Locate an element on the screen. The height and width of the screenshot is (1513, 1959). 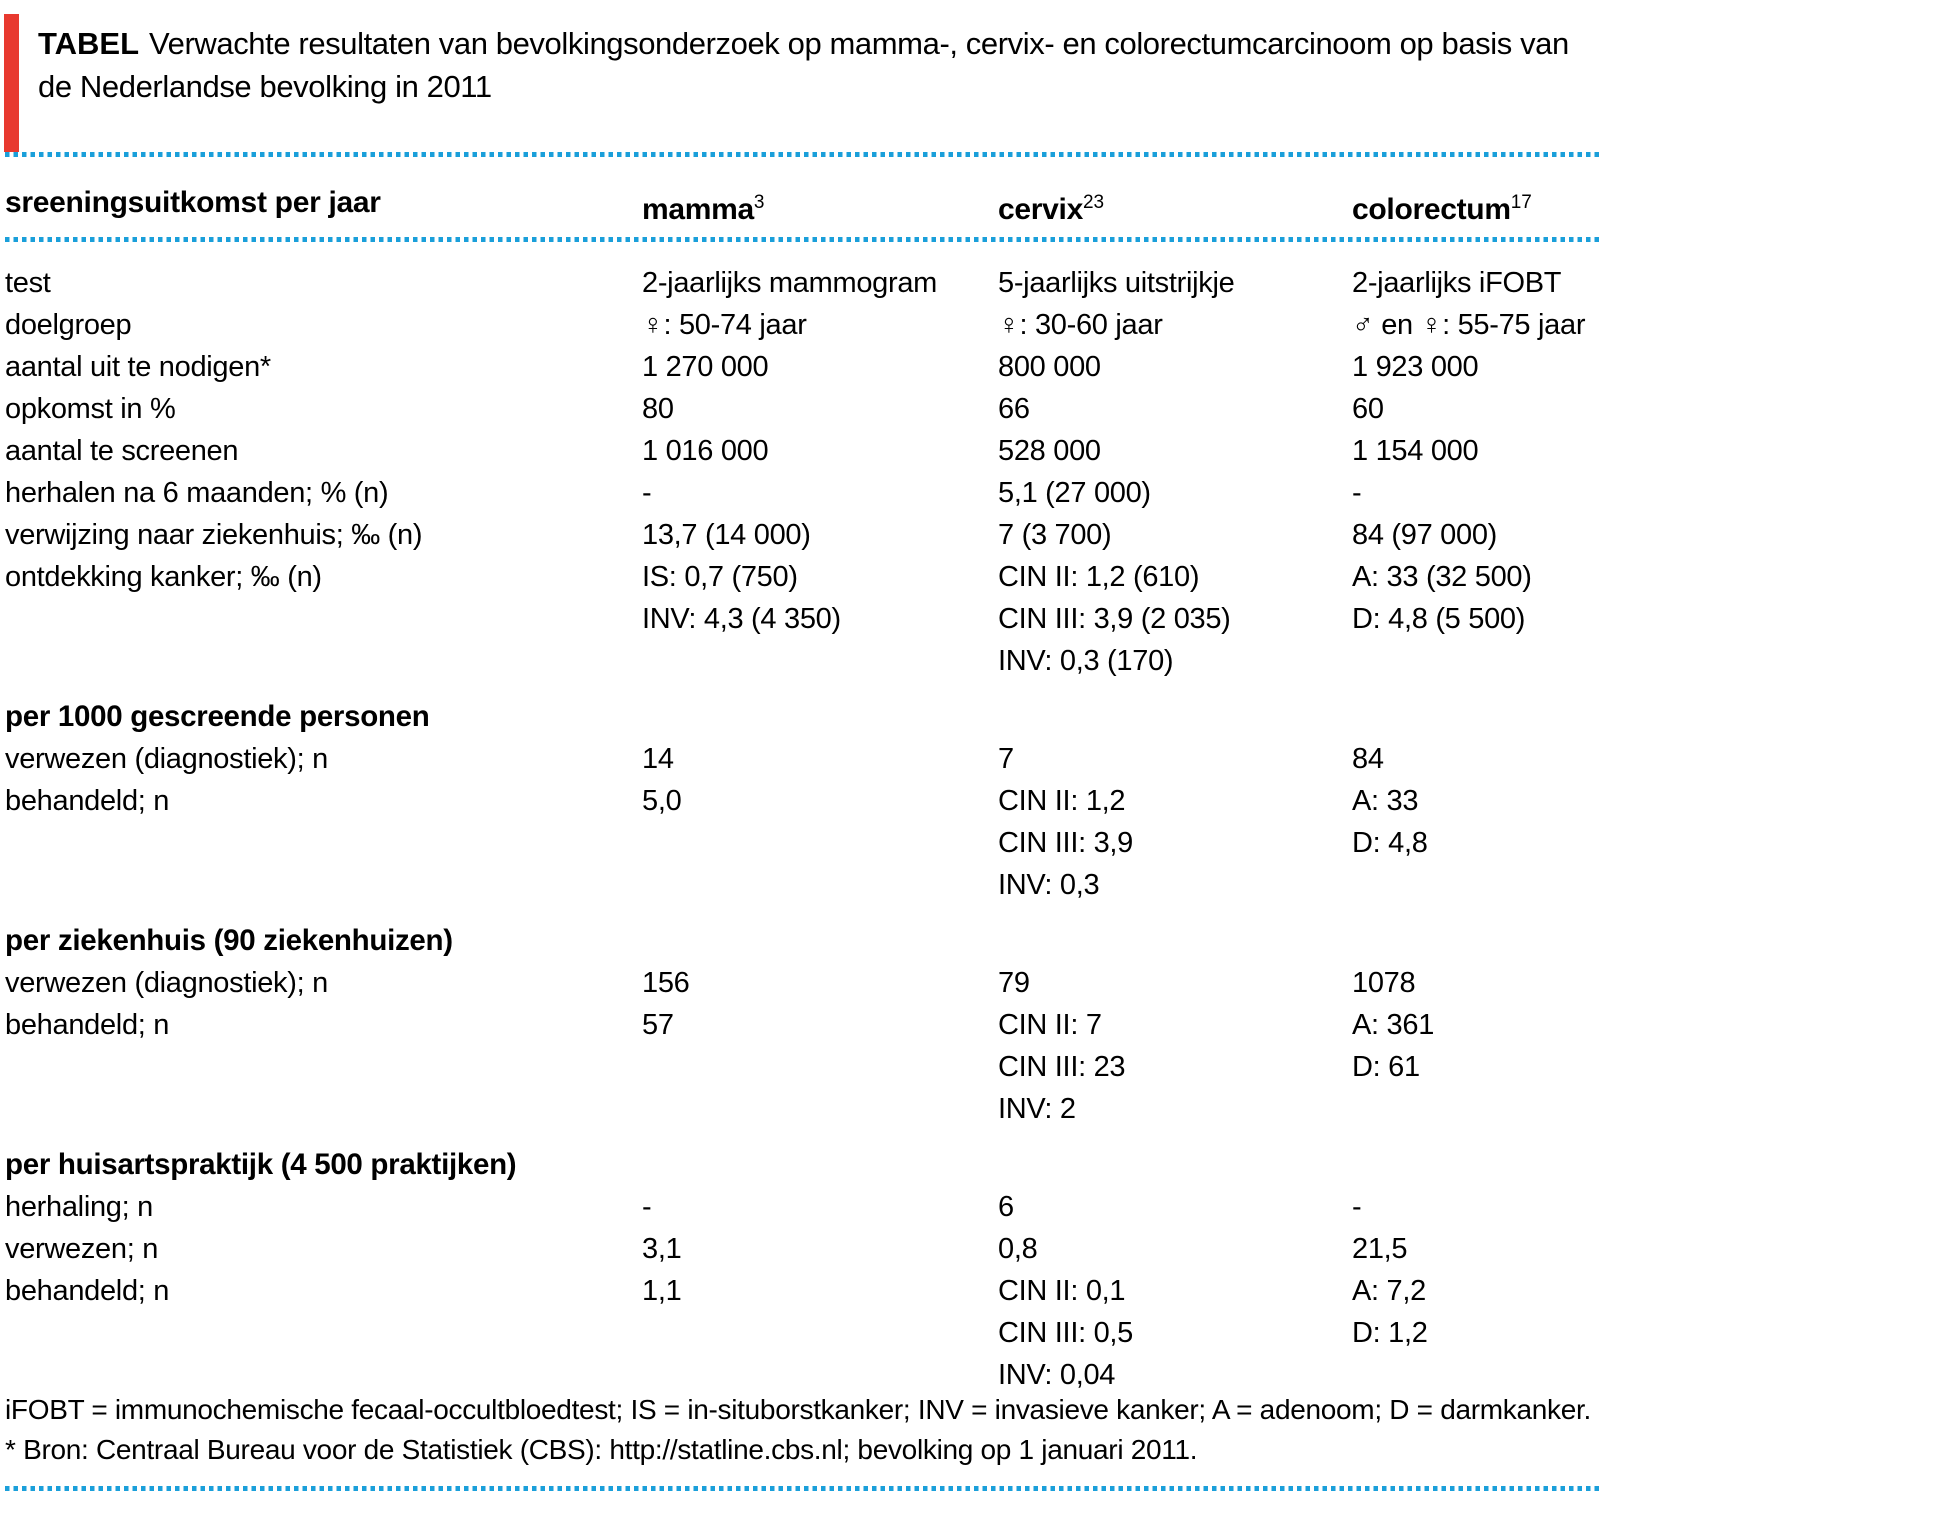
cell-line: 1 154 000 is located at coordinates (1415, 451).